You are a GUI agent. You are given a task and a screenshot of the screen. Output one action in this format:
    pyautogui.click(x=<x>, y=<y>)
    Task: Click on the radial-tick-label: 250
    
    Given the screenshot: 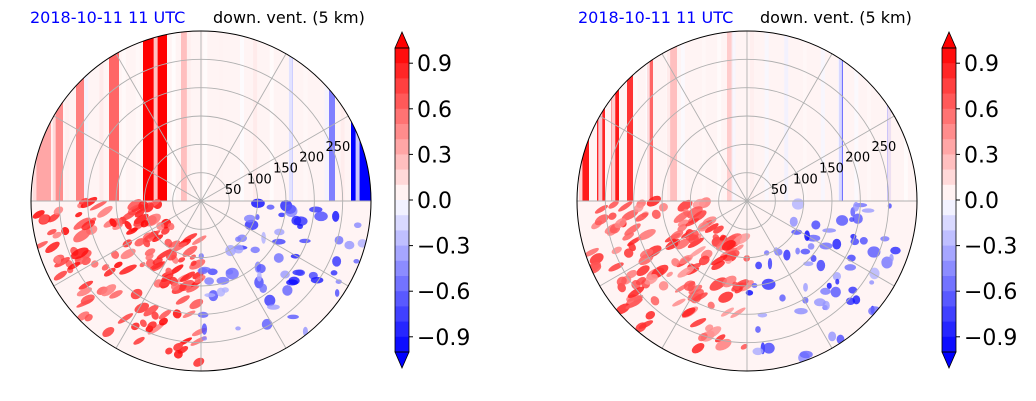 What is the action you would take?
    pyautogui.click(x=337, y=147)
    